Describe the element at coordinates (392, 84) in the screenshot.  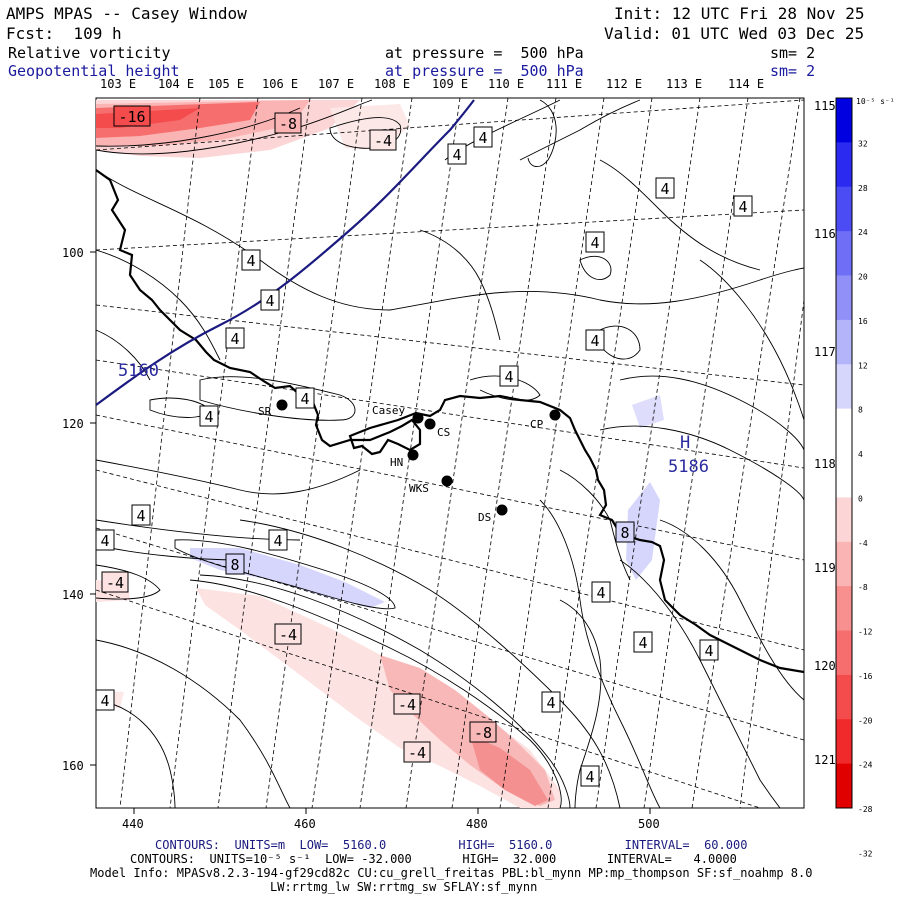
I see `top-lon-label: 108 E` at that location.